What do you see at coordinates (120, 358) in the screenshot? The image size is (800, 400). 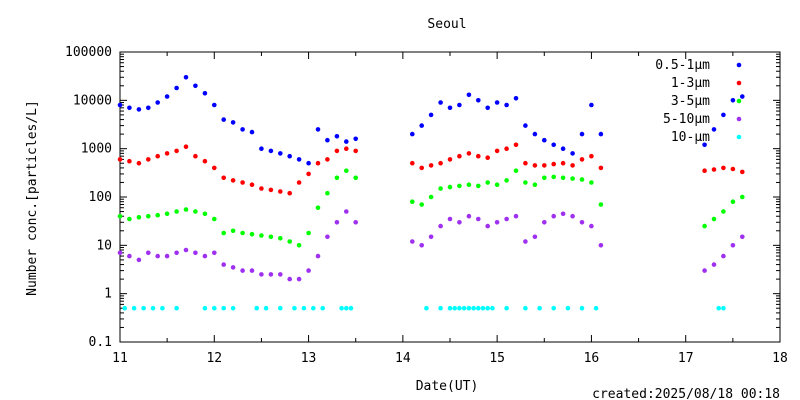 I see `x-tick-label: 11` at bounding box center [120, 358].